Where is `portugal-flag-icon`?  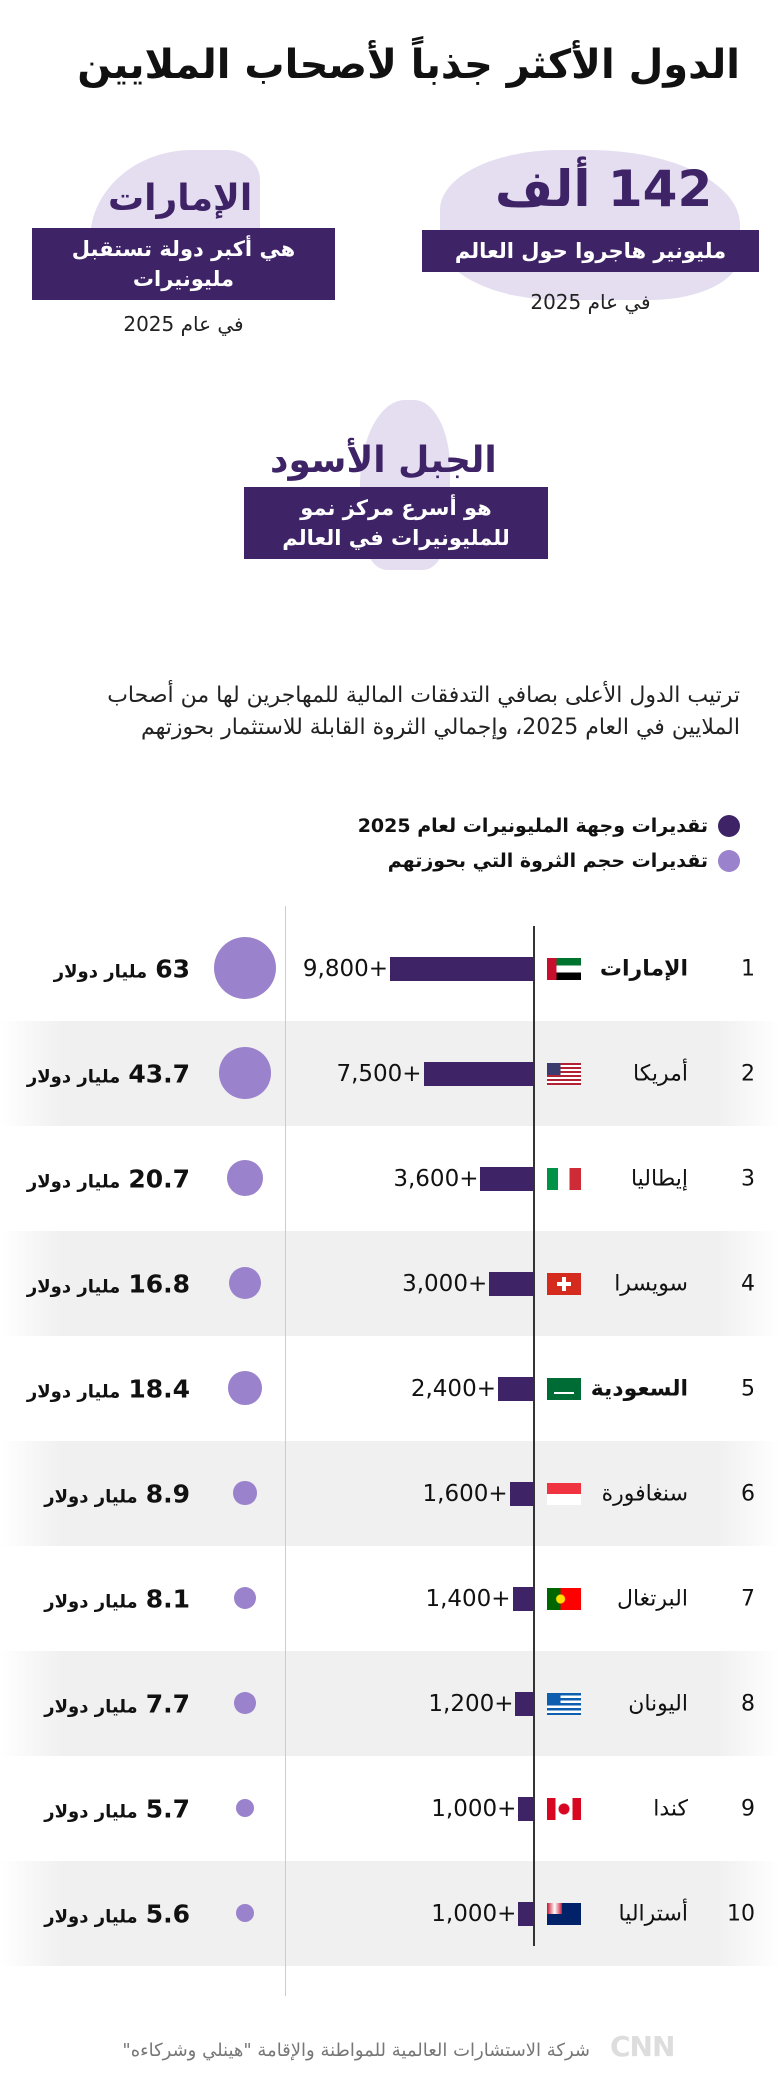 portugal-flag-icon is located at coordinates (564, 1598).